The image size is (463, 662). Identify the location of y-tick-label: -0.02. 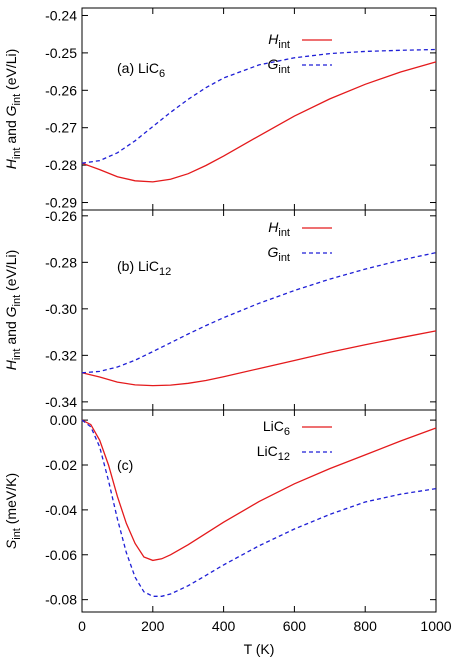
(61, 465).